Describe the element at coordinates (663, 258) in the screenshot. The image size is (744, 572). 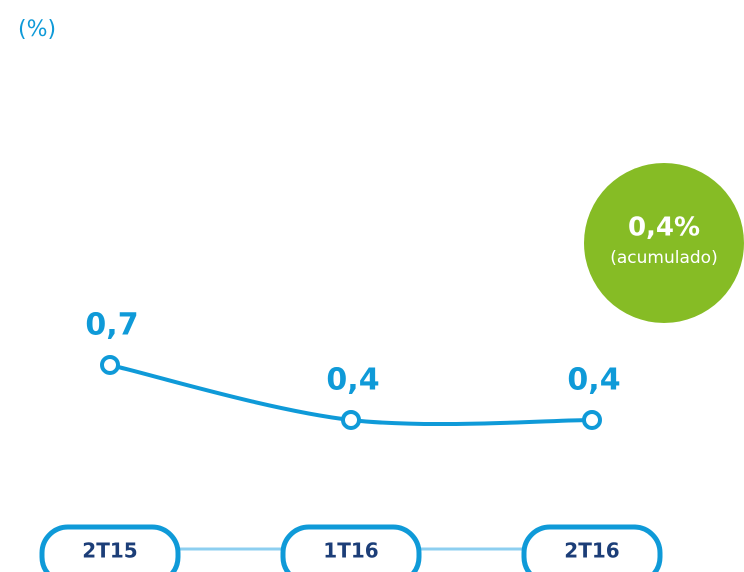
I see `total-note: (acumulado)` at that location.